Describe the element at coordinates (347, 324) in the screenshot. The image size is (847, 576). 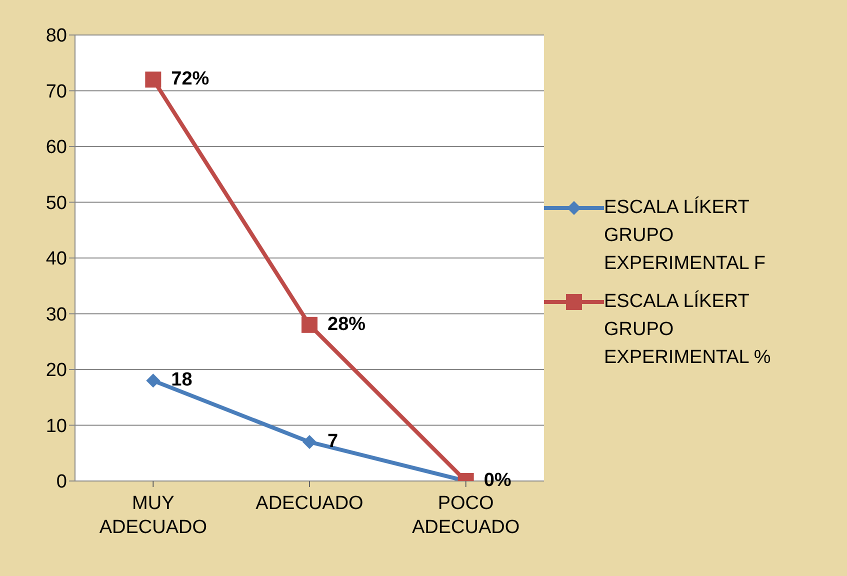
I see `data-label: 28%` at that location.